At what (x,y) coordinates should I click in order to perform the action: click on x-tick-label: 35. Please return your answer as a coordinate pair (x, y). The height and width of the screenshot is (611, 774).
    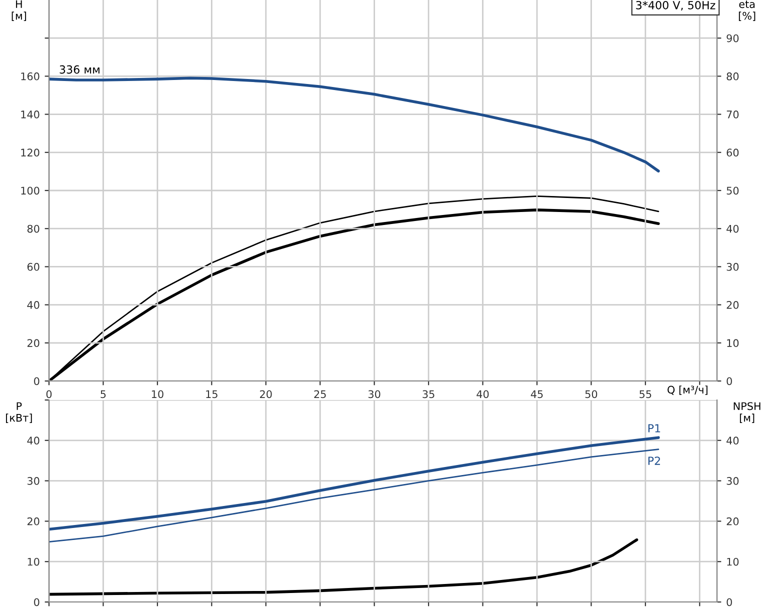
    Looking at the image, I should click on (428, 394).